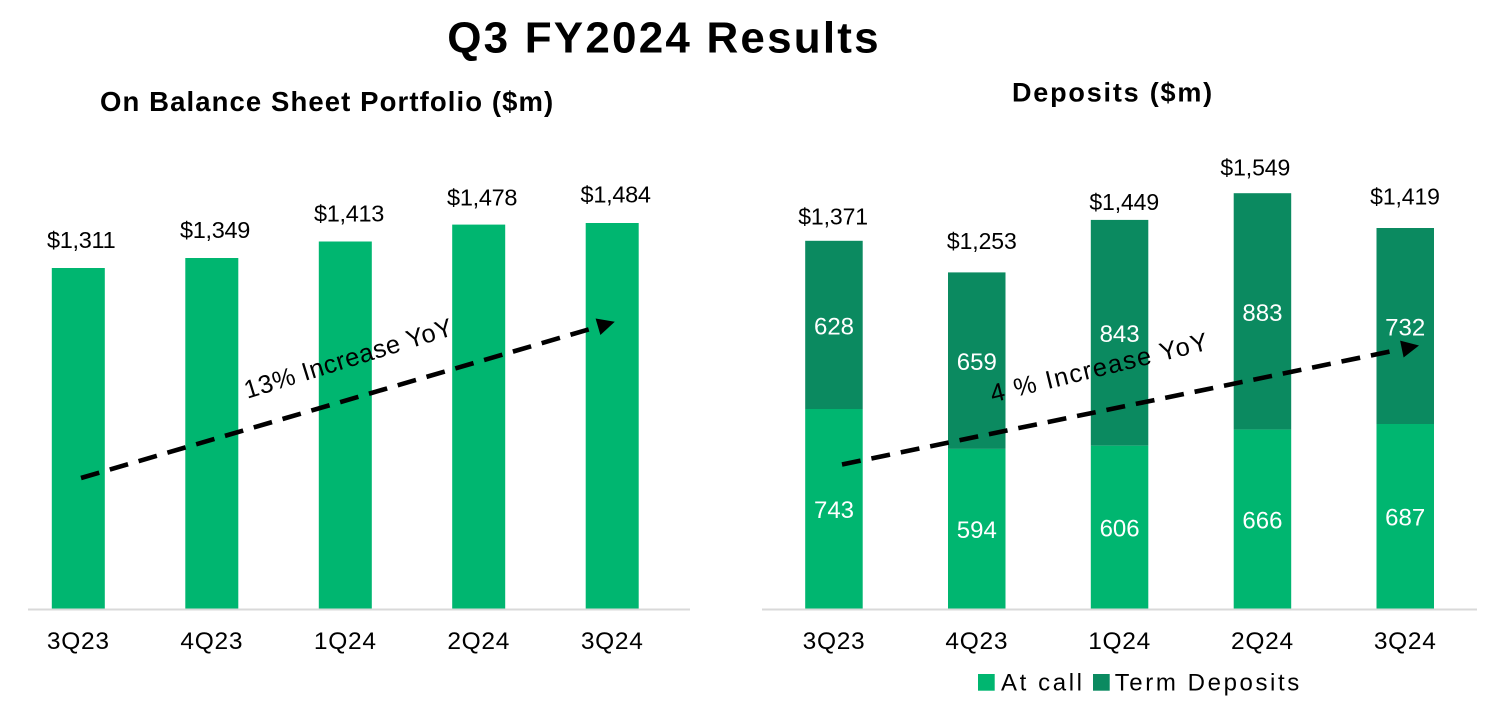  Describe the element at coordinates (833, 217) in the screenshot. I see `svg-text: $1,371` at that location.